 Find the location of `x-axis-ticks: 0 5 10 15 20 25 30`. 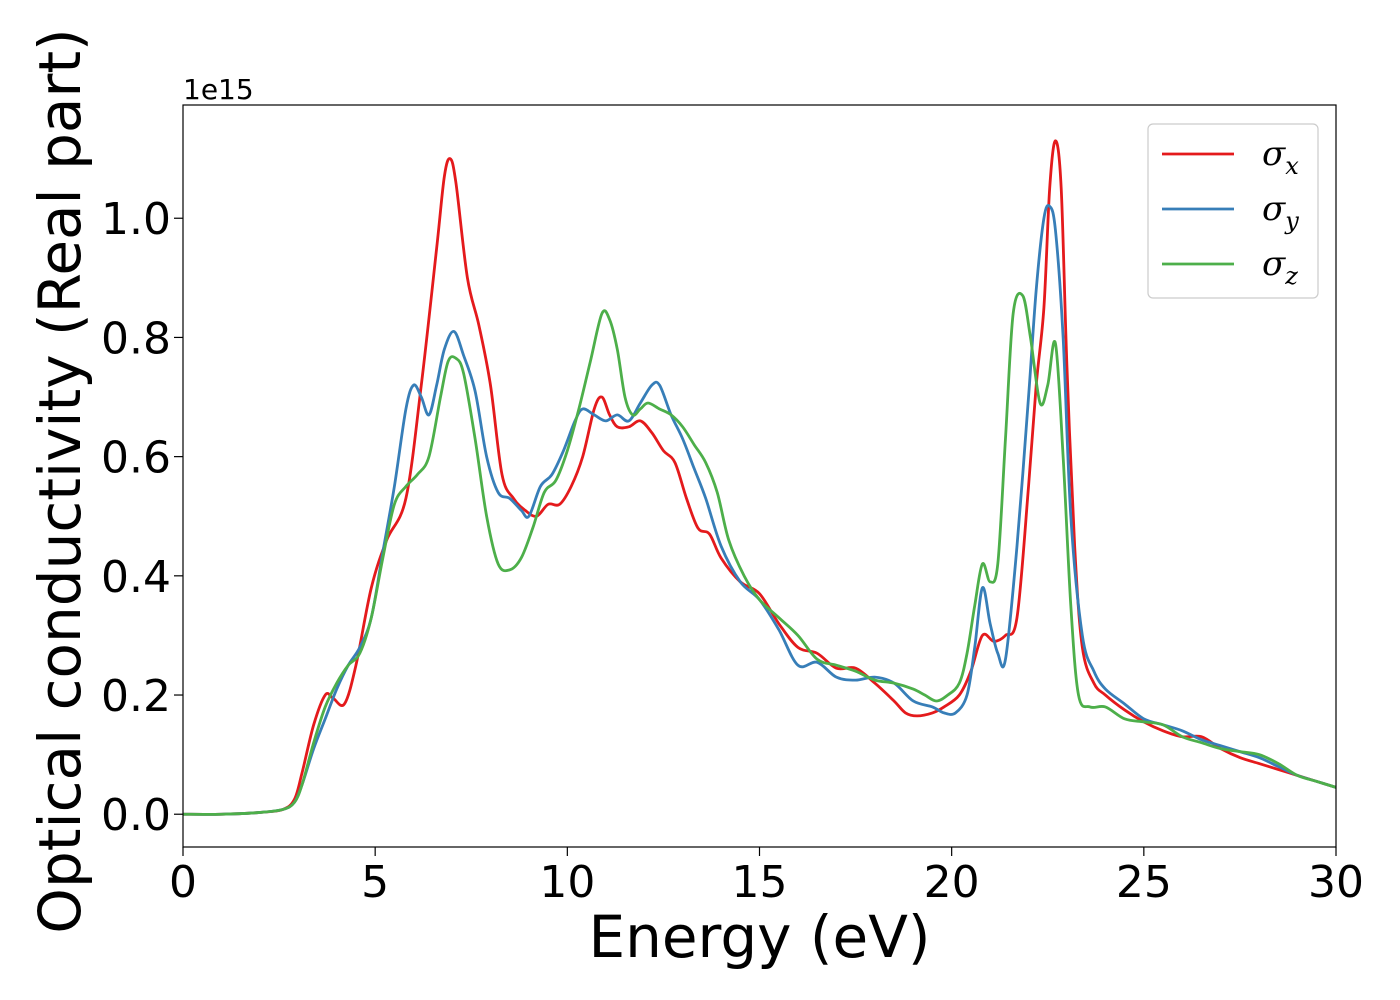

x-axis-ticks: 0 5 10 15 20 25 30 is located at coordinates (766, 877).